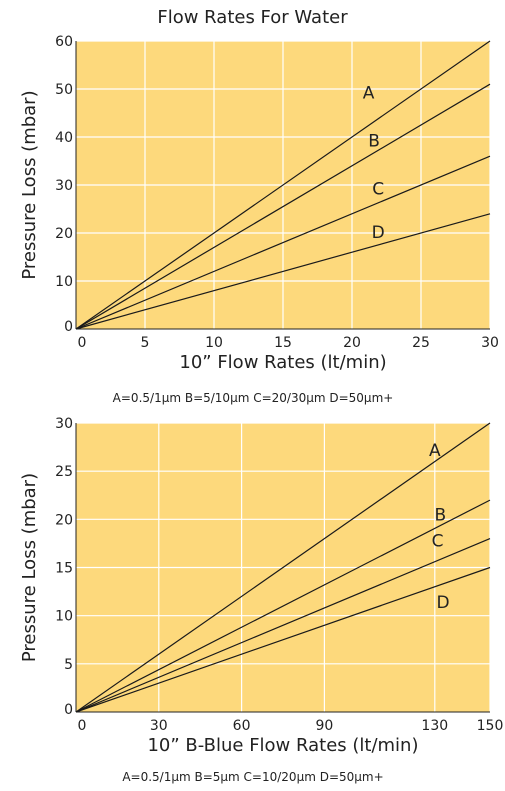 The width and height of the screenshot is (505, 791). I want to click on x-axis-title: 10” Flow Rates (lt/min), so click(282, 362).